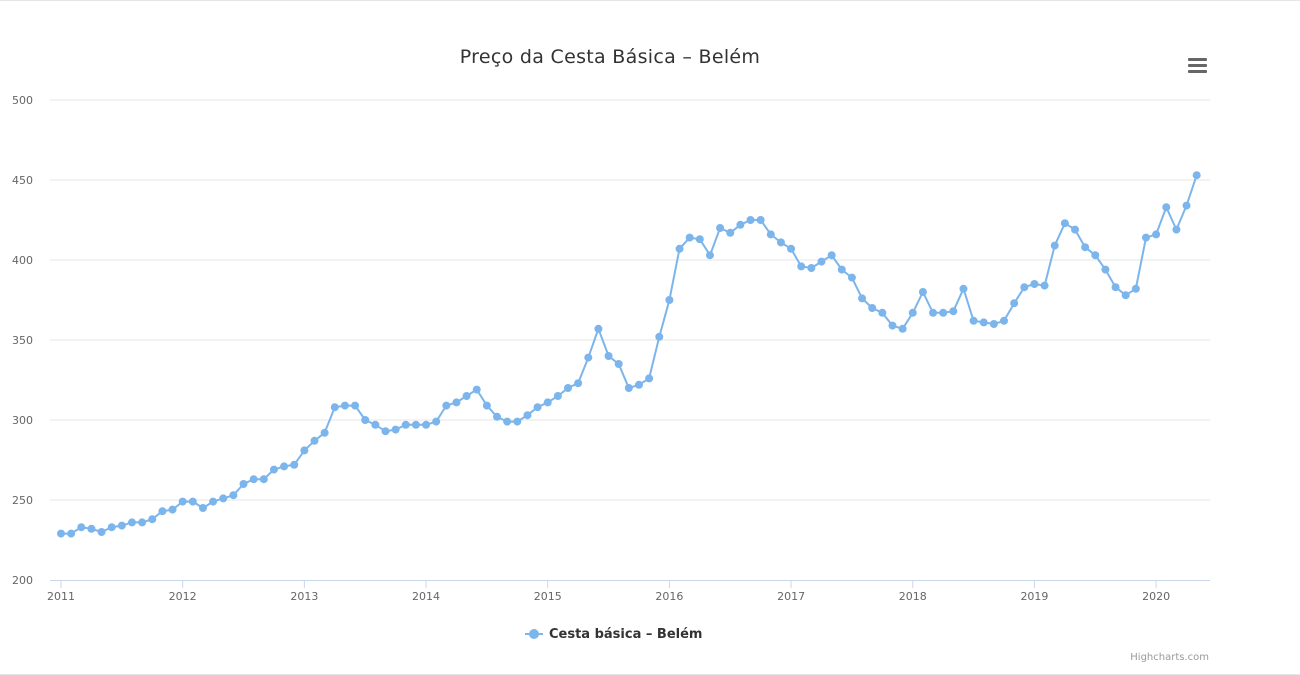  What do you see at coordinates (613, 634) in the screenshot?
I see `legend-item: Cesta básica – Belém` at bounding box center [613, 634].